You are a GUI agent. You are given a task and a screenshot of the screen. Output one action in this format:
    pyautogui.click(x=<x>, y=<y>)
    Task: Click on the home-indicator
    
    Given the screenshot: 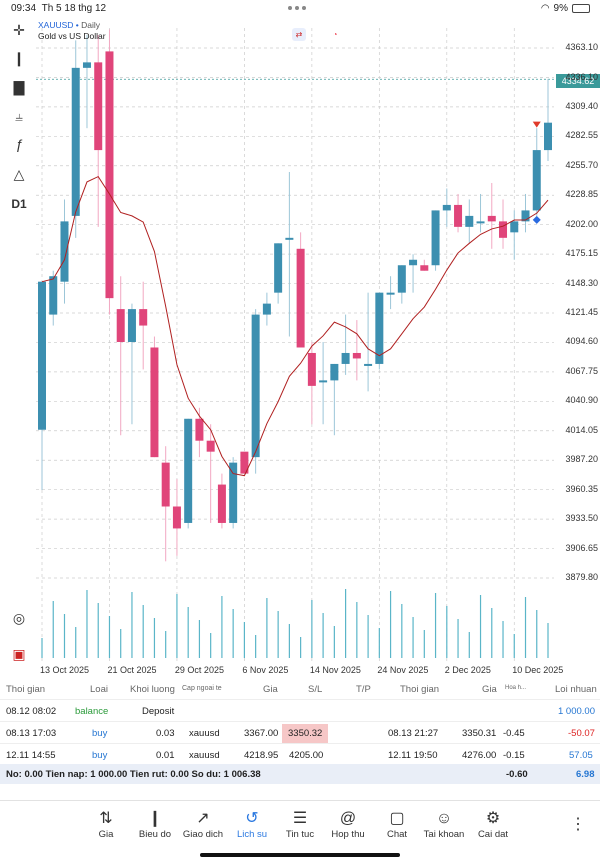 What is the action you would take?
    pyautogui.click(x=300, y=855)
    